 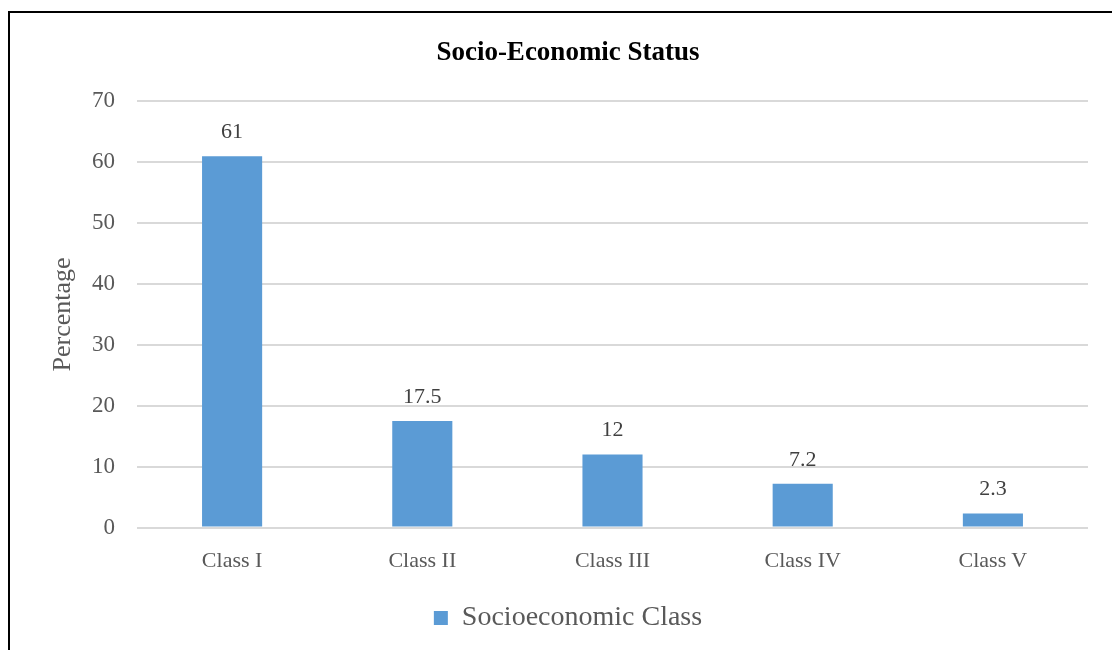 What do you see at coordinates (422, 559) in the screenshot?
I see `x-tick-label: Class II` at bounding box center [422, 559].